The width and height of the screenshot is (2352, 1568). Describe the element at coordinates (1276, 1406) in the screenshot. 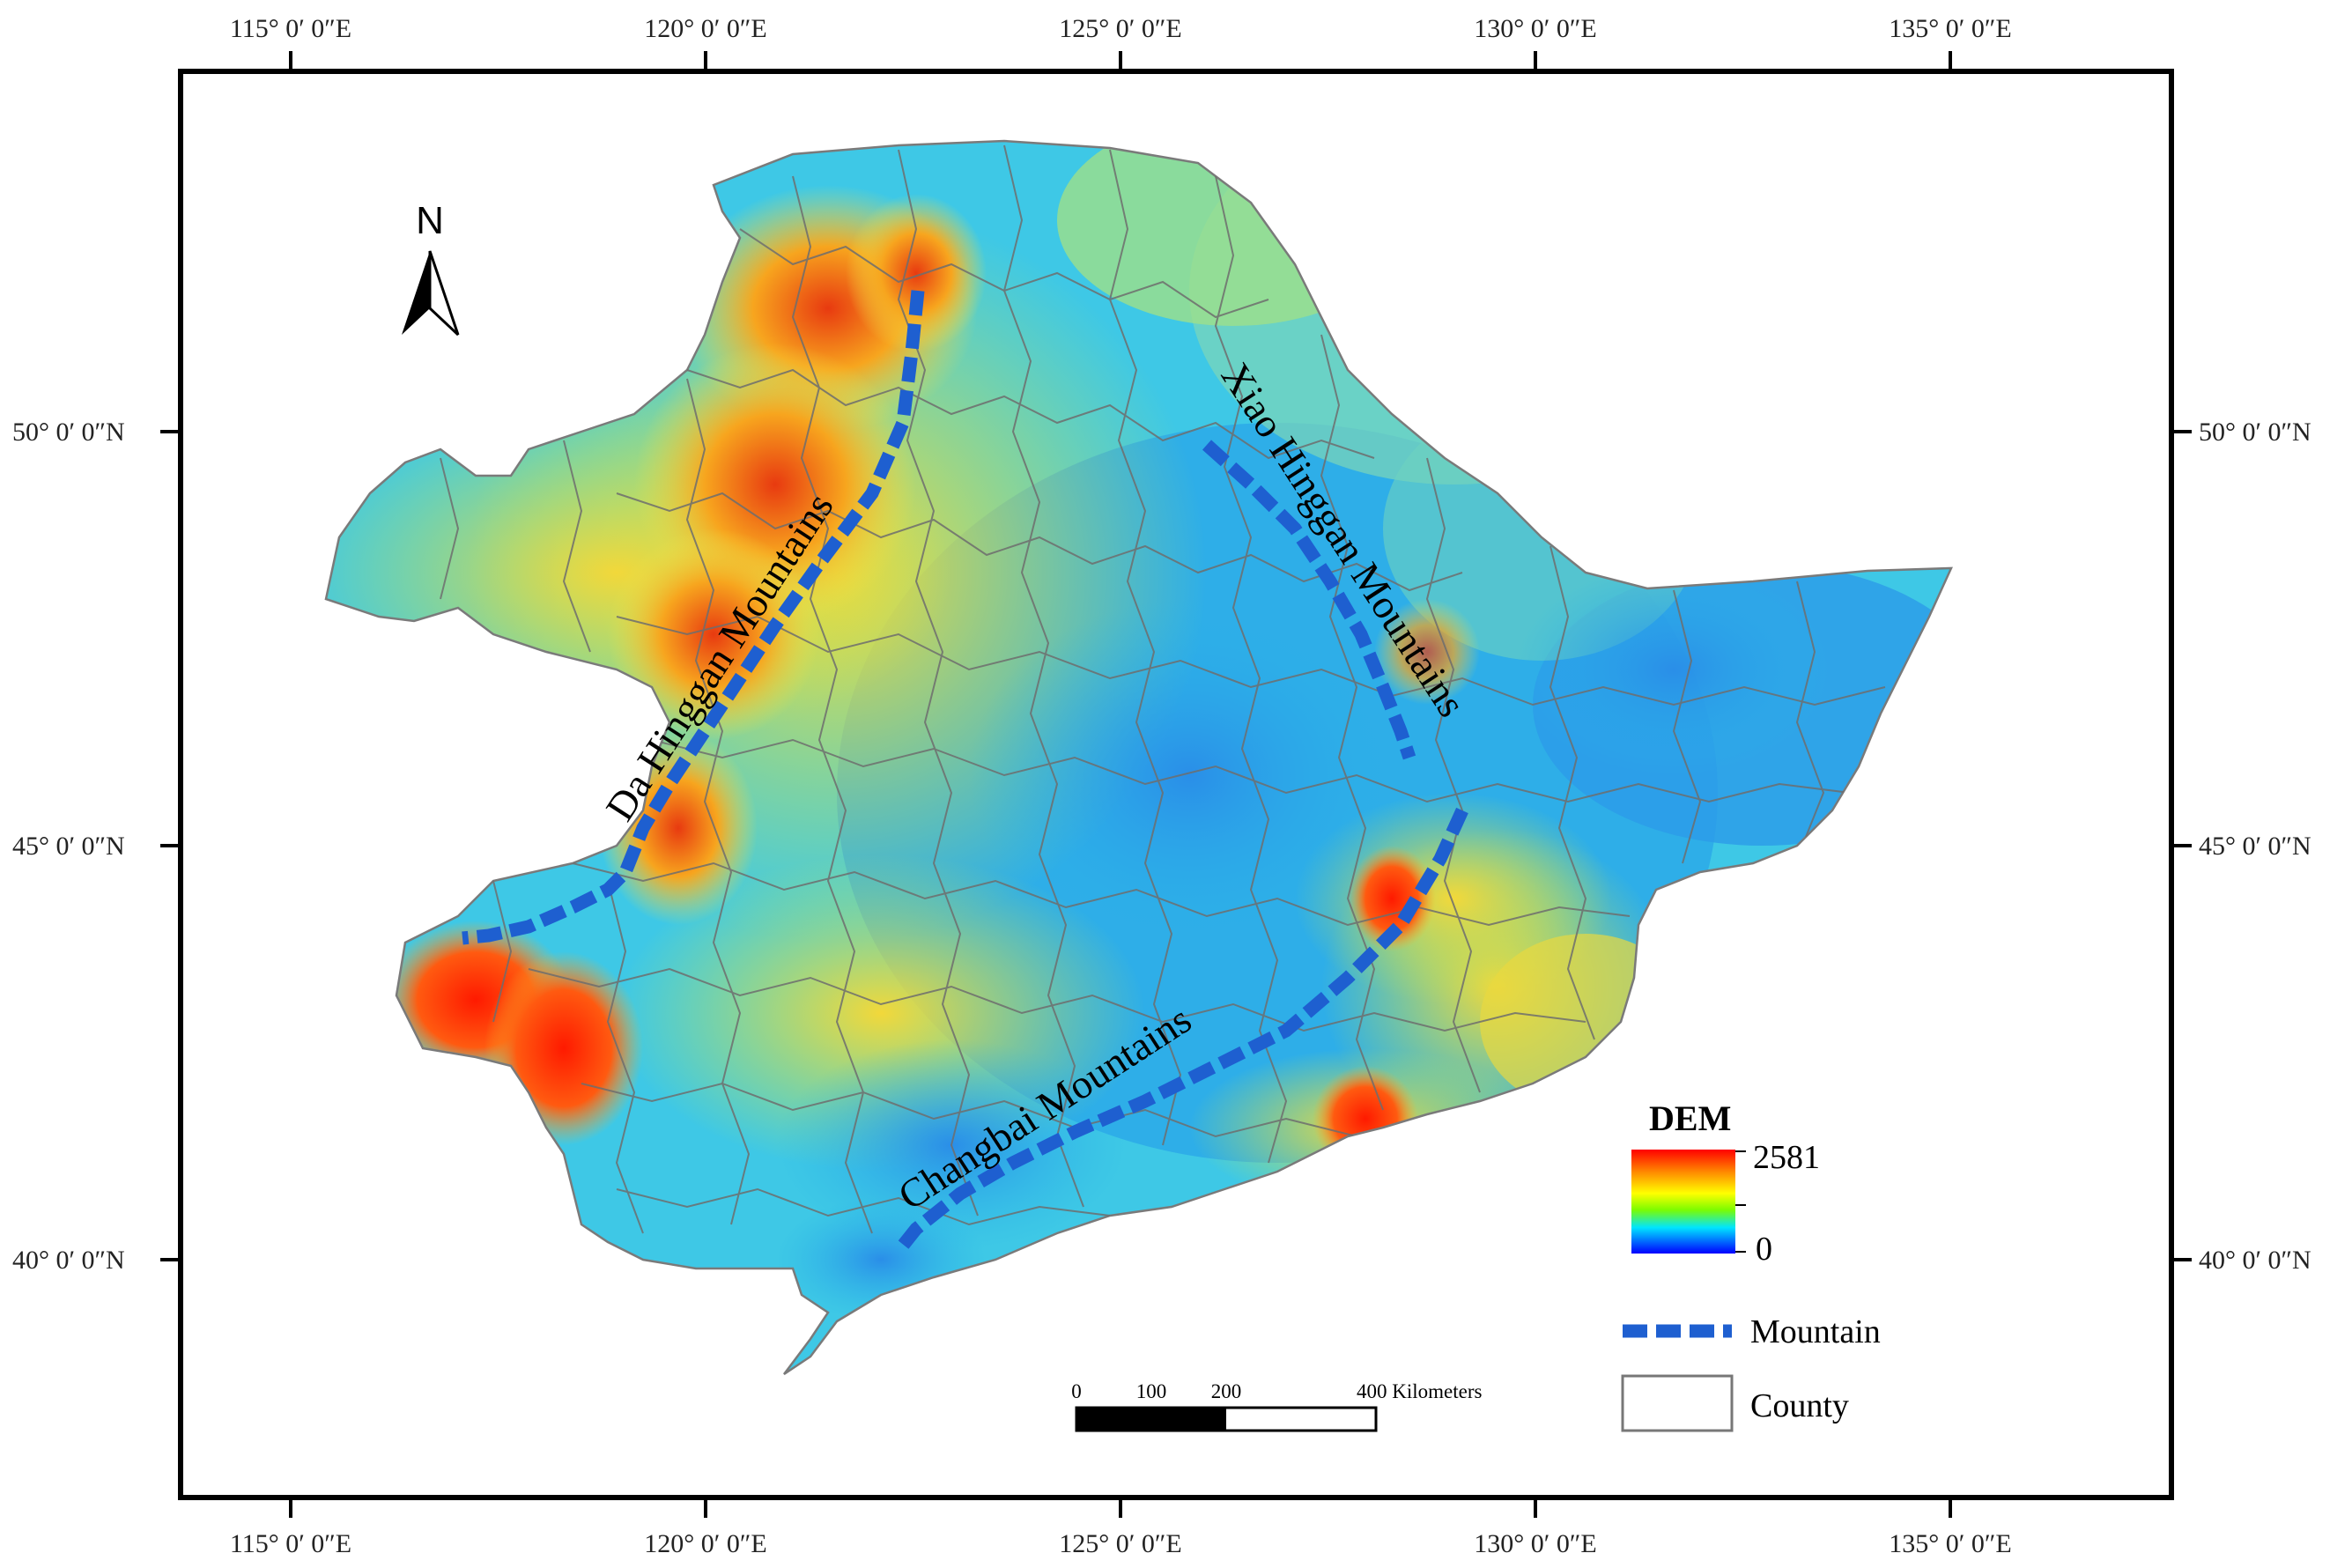

I see `scale-bar: 0 100 200 400 Kilometers` at that location.